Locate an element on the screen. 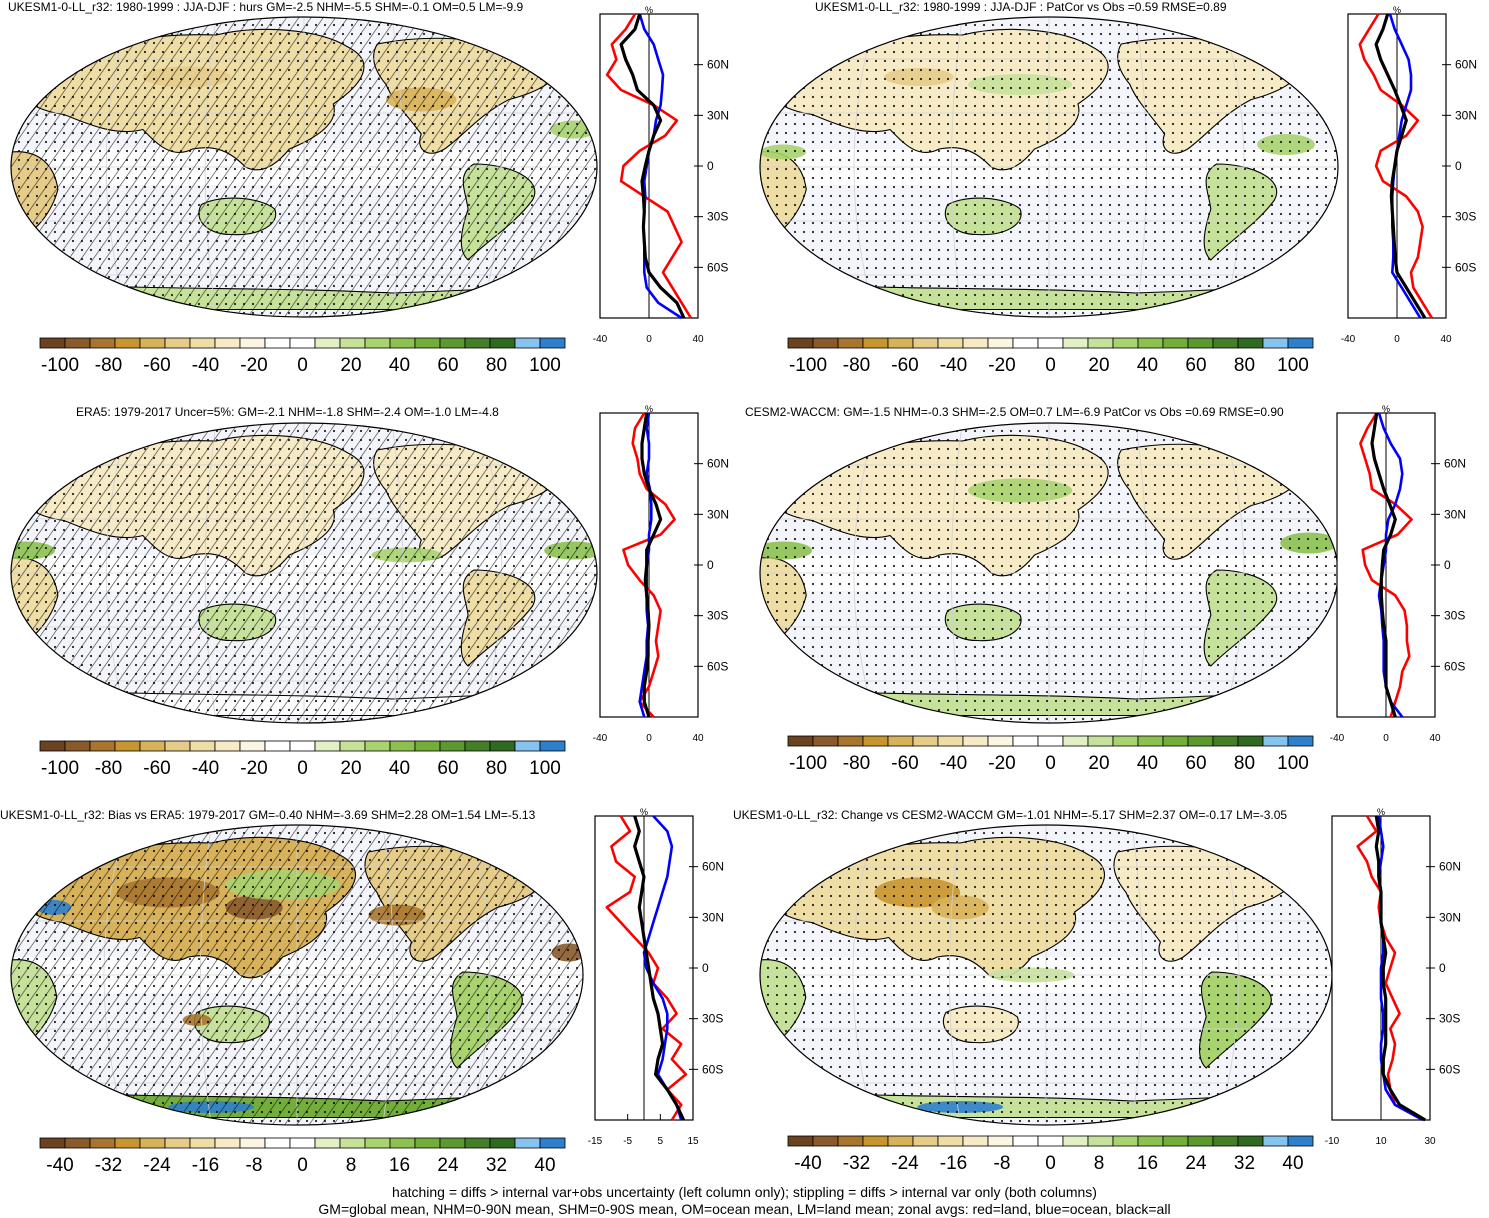  colorbar-label: -16 is located at coordinates (205, 1165).